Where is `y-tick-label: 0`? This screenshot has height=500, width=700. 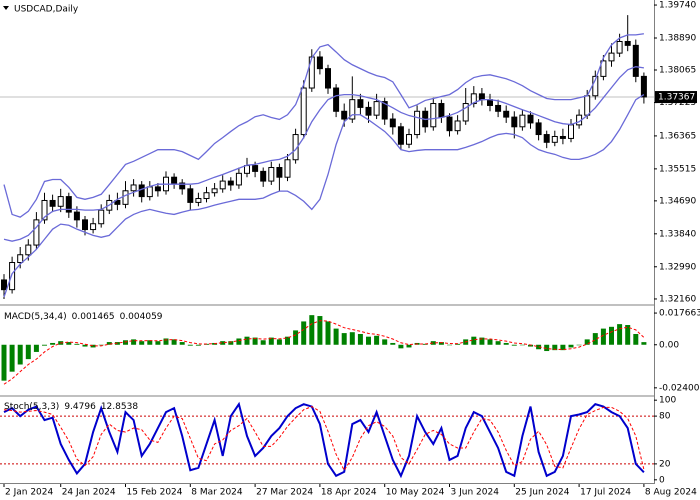 y-tick-label: 0 is located at coordinates (662, 480).